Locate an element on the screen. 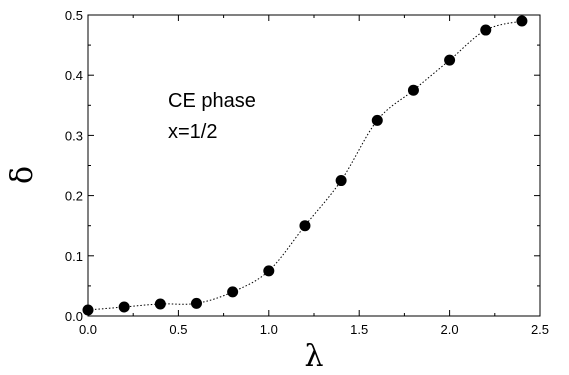  y-tick-label: 0.0 is located at coordinates (74, 316).